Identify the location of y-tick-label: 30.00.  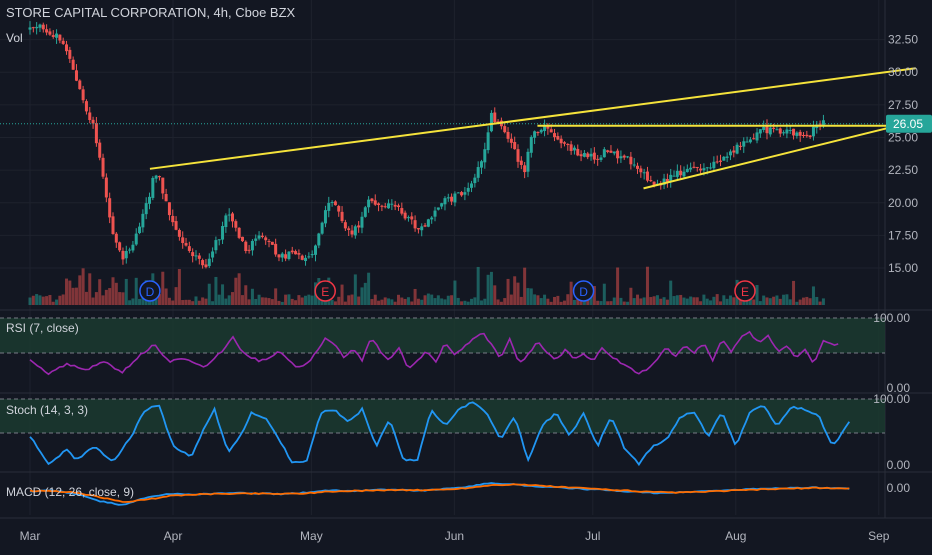
(903, 72).